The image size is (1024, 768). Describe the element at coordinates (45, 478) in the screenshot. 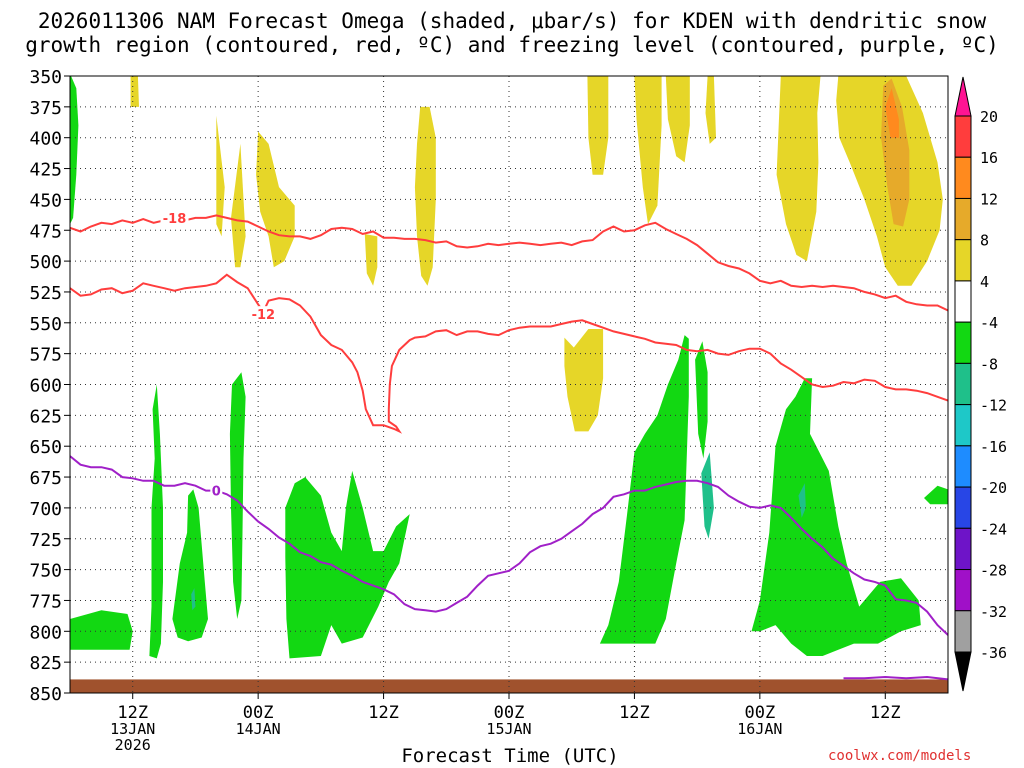

I see `y-tick-label-675: 675` at that location.